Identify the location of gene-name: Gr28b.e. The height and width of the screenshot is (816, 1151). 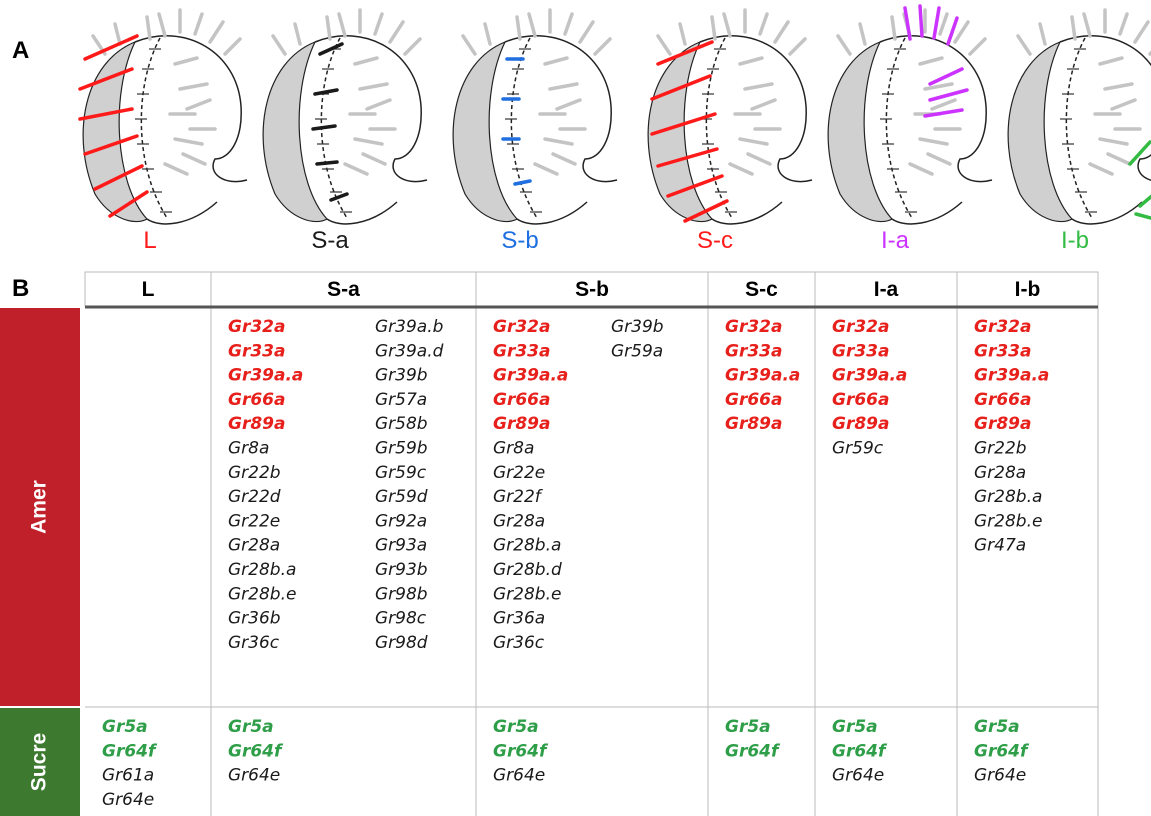
(527, 594).